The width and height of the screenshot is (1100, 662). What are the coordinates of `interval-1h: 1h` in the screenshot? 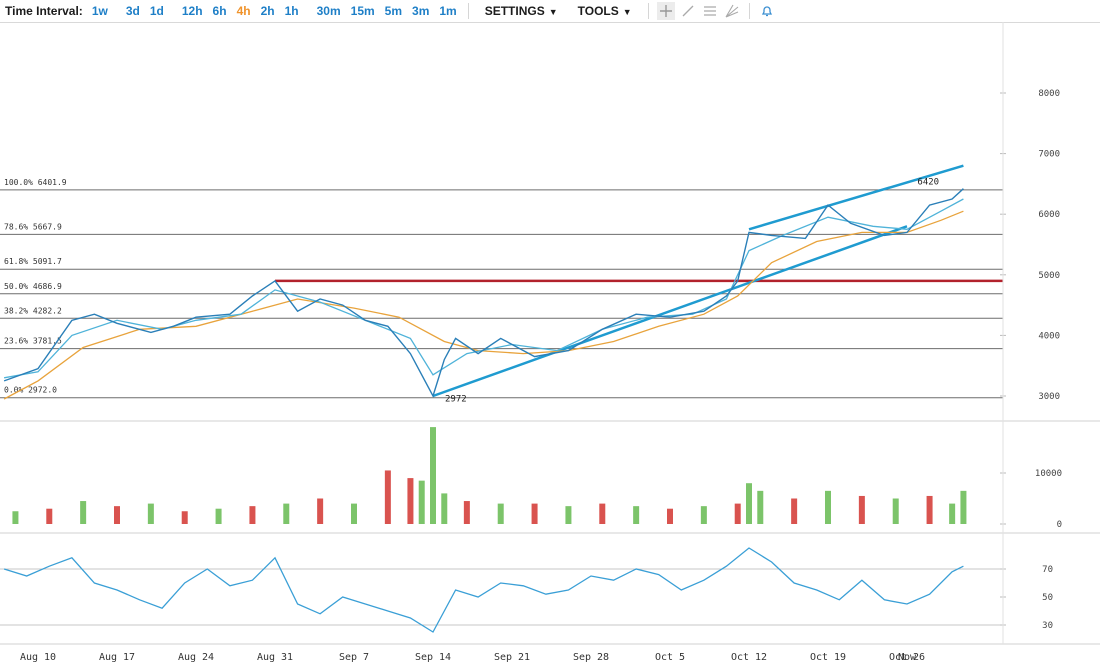 It's located at (291, 11).